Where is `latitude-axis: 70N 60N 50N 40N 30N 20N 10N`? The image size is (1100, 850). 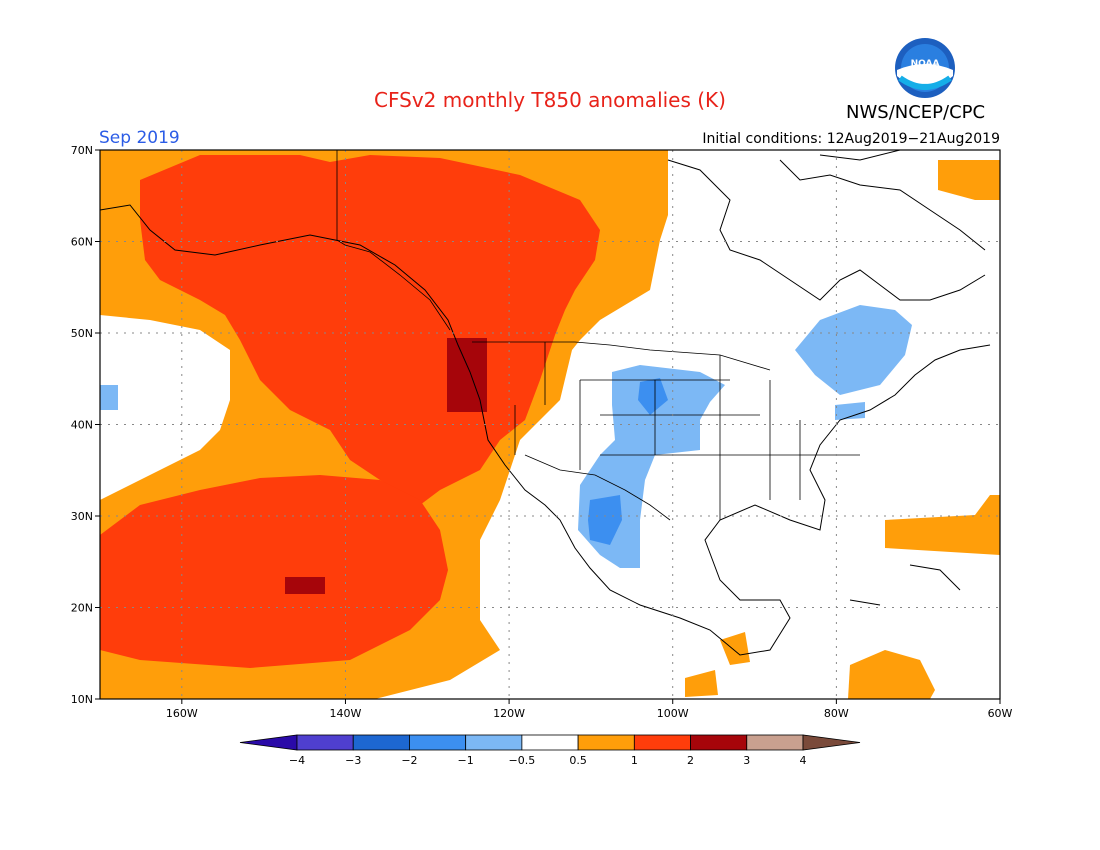
latitude-axis: 70N 60N 50N 40N 30N 20N 10N is located at coordinates (85, 425).